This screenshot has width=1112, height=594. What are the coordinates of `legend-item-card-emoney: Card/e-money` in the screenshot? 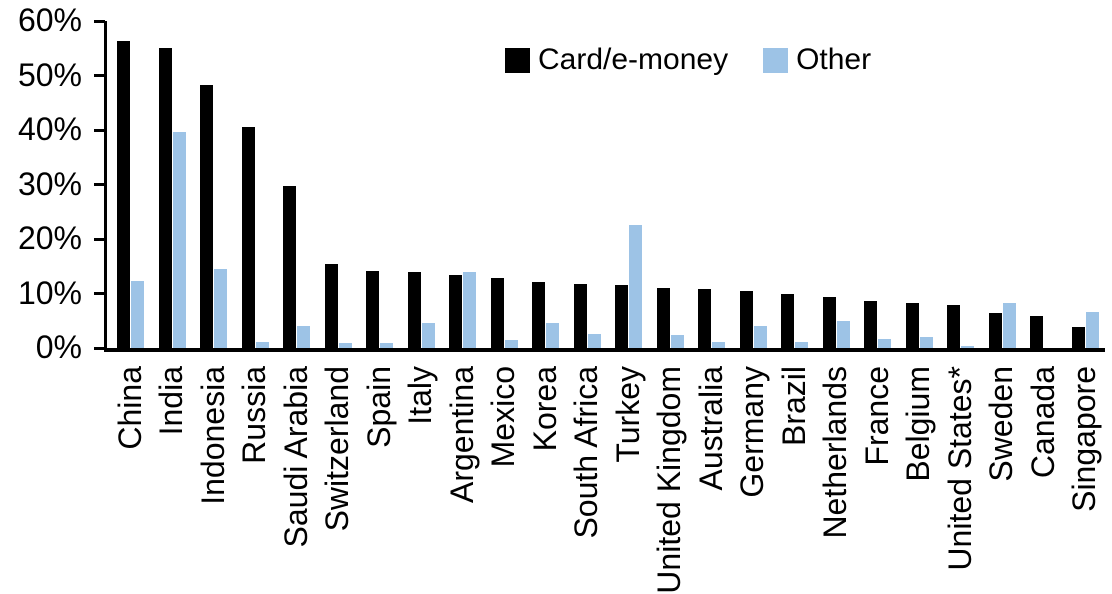 It's located at (616, 60).